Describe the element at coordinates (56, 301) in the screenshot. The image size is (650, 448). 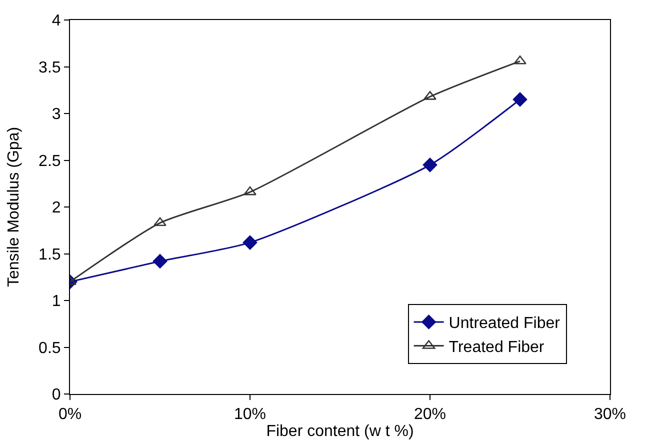
I see `y-tick-label: 1` at that location.